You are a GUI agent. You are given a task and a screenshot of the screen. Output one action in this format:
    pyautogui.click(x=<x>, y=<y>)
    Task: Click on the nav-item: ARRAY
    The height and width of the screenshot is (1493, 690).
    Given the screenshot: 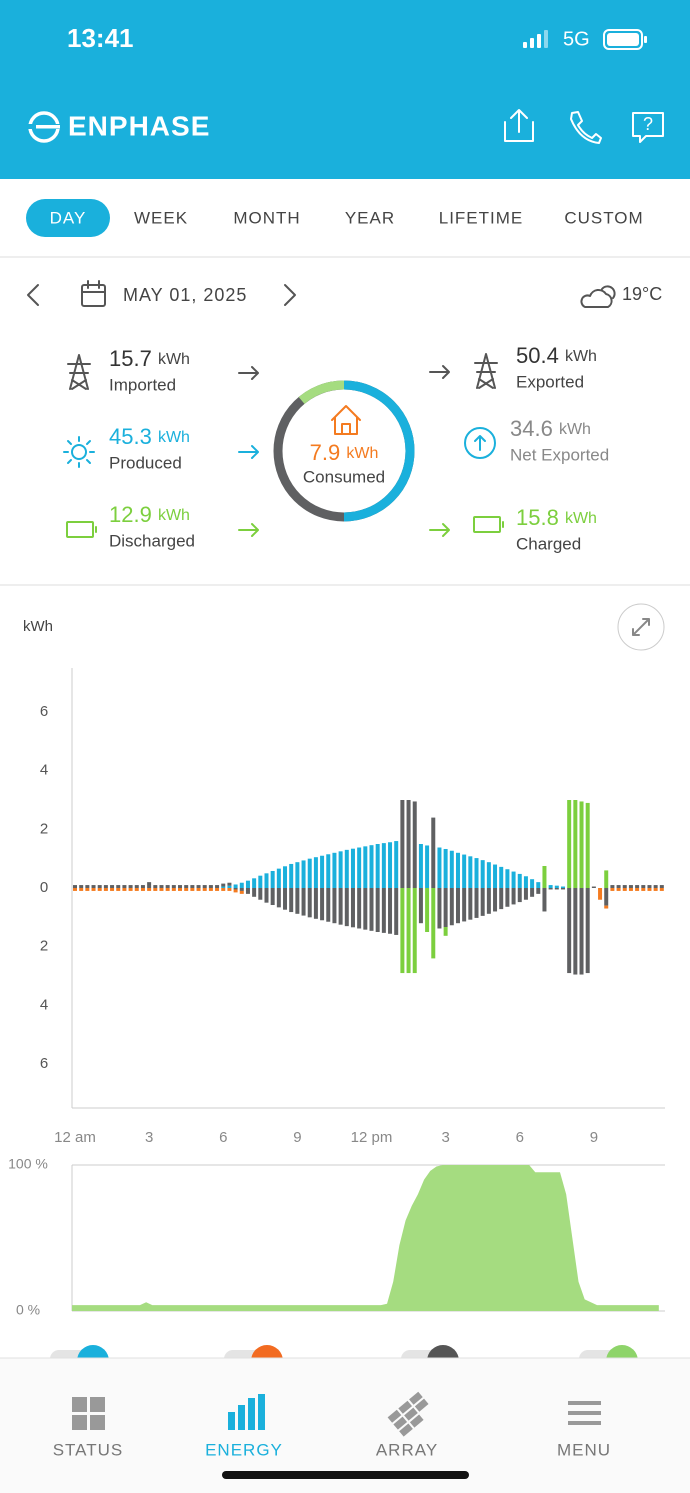 What is the action you would take?
    pyautogui.click(x=407, y=1449)
    